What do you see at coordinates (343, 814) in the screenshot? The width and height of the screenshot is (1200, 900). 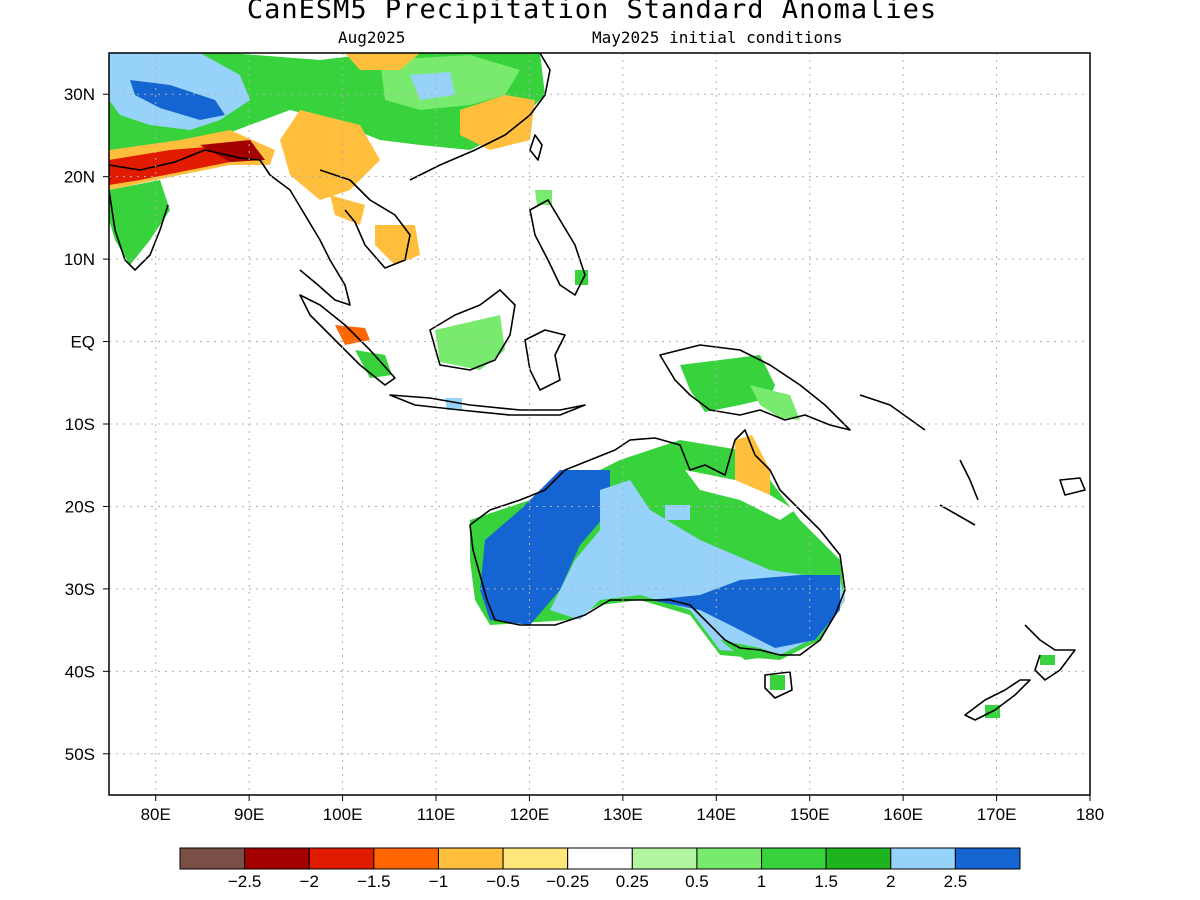 I see `longitude-label: 100E` at bounding box center [343, 814].